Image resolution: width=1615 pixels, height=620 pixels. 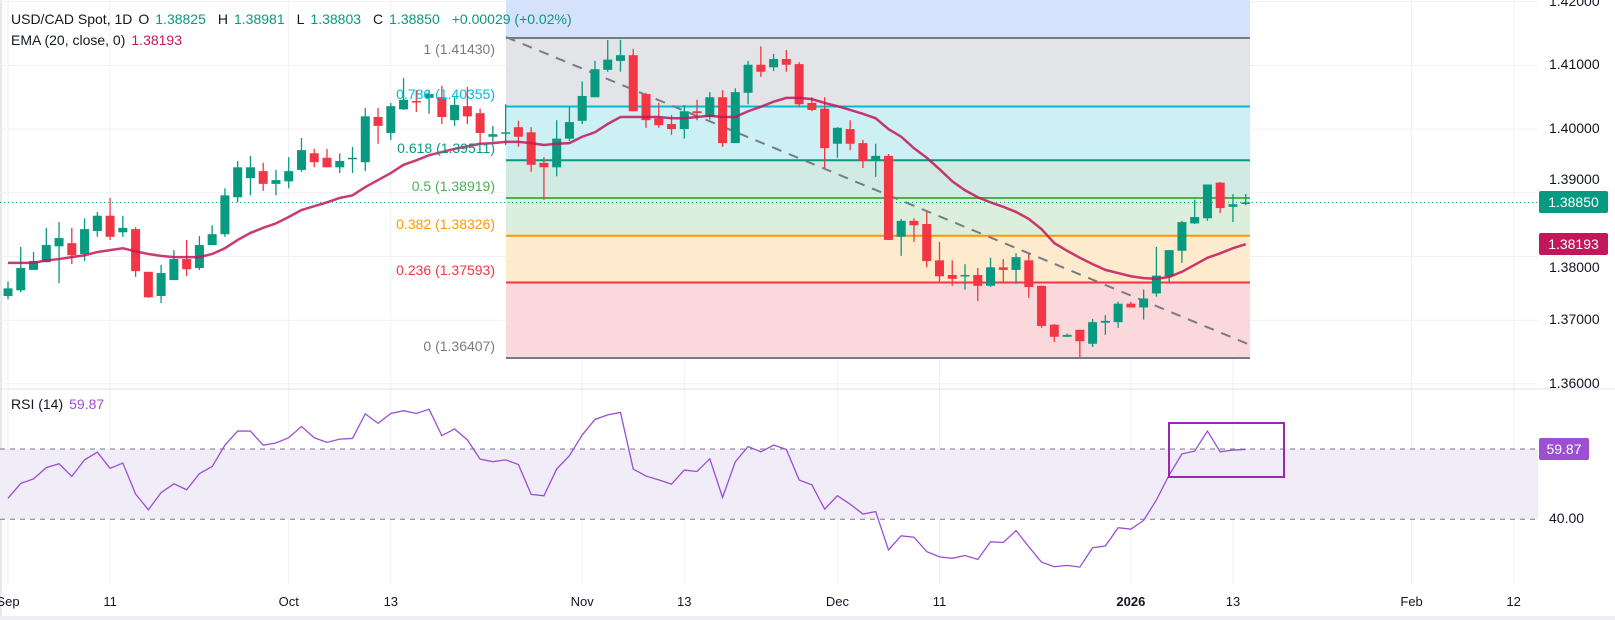 I want to click on rsi-label: RSI (14), so click(x=37, y=404).